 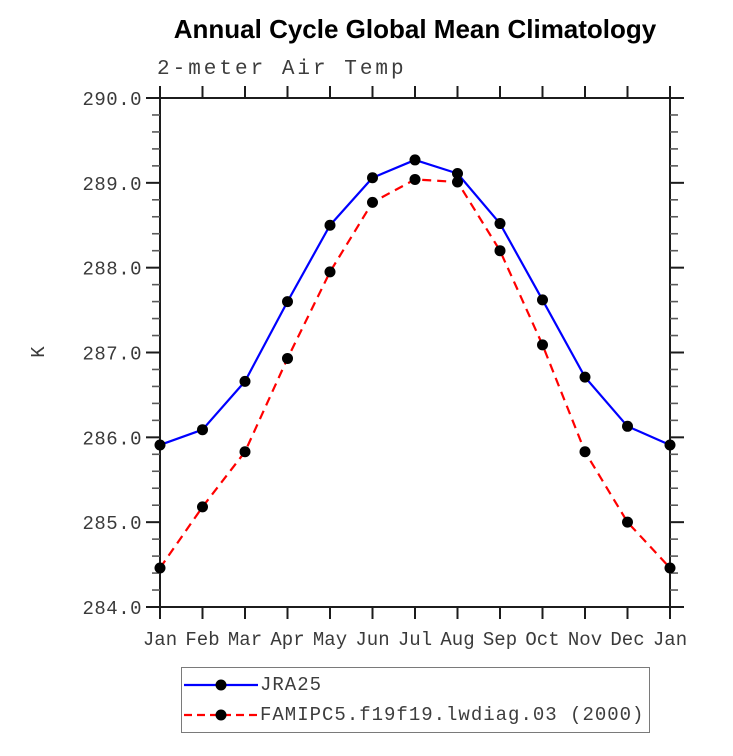 I want to click on x-axis-month-label: Feb, so click(x=202, y=640).